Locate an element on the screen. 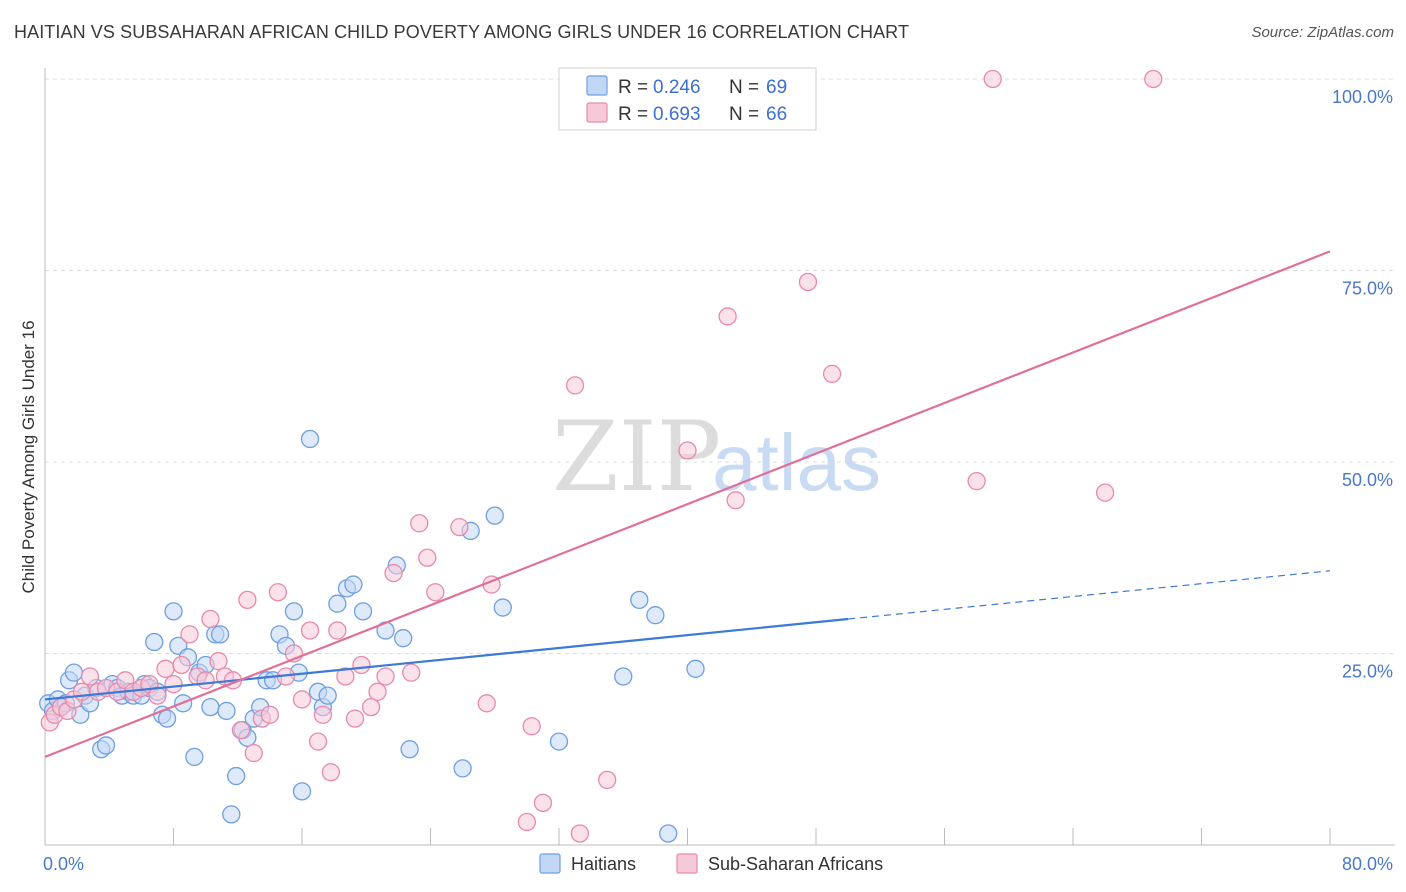 The height and width of the screenshot is (892, 1406). legend-swatch-haitians is located at coordinates (597, 85).